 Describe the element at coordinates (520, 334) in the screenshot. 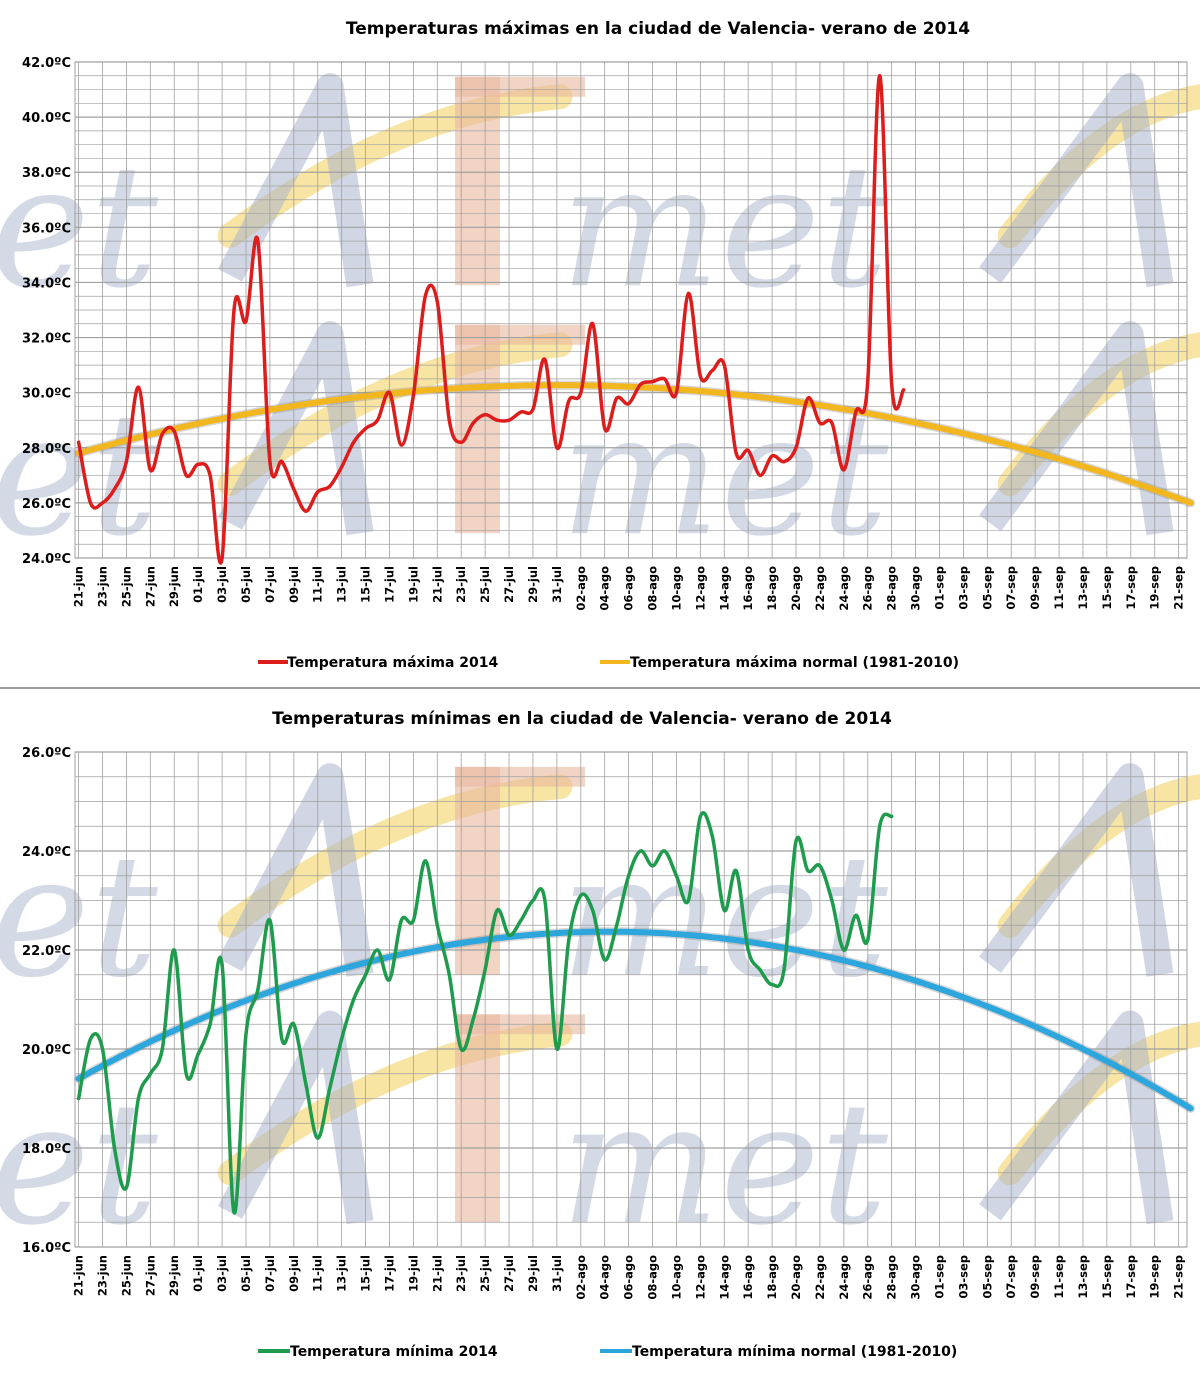

I see `watermark-e-bar` at that location.